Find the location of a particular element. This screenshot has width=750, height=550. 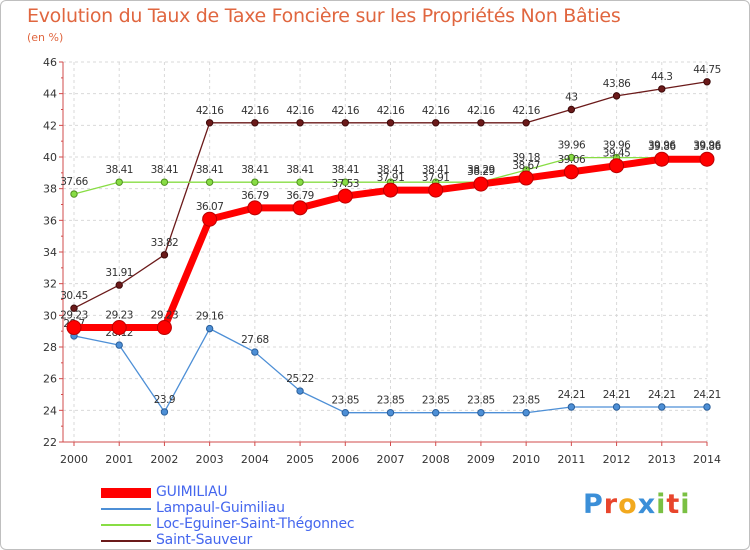

legend-item-saint-sauveur: Saint-Sauveur is located at coordinates (251, 541).